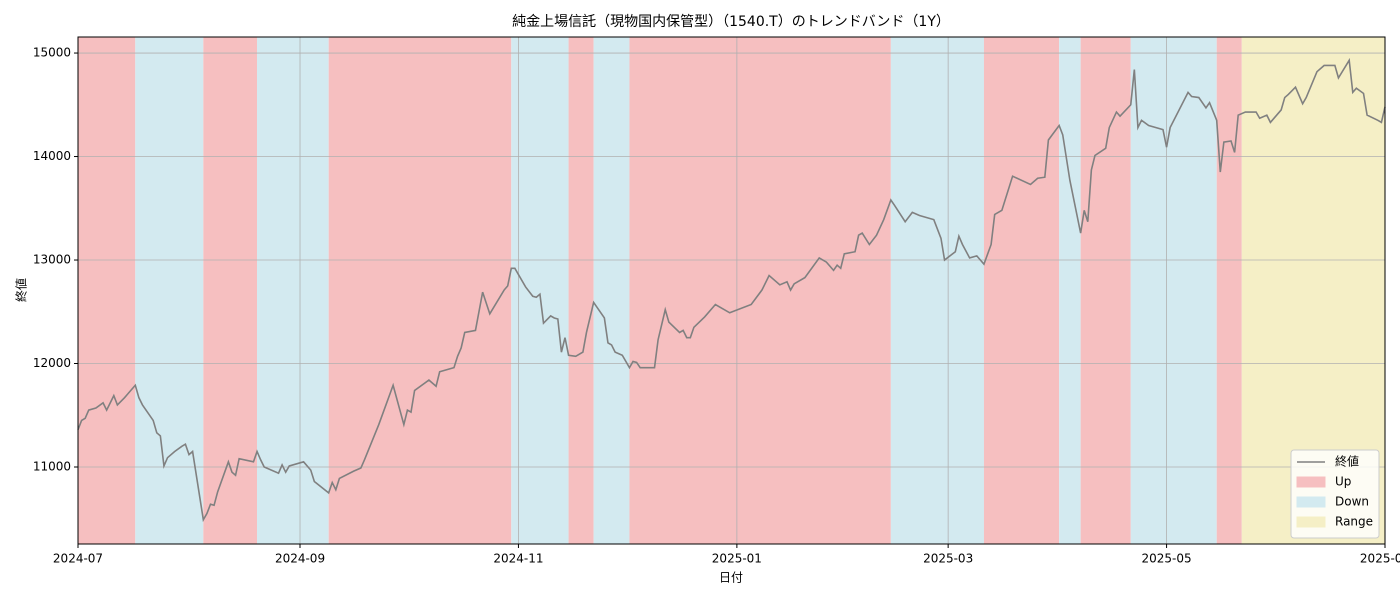 Image resolution: width=1400 pixels, height=600 pixels. I want to click on y-tick-label: 11000, so click(52, 467).